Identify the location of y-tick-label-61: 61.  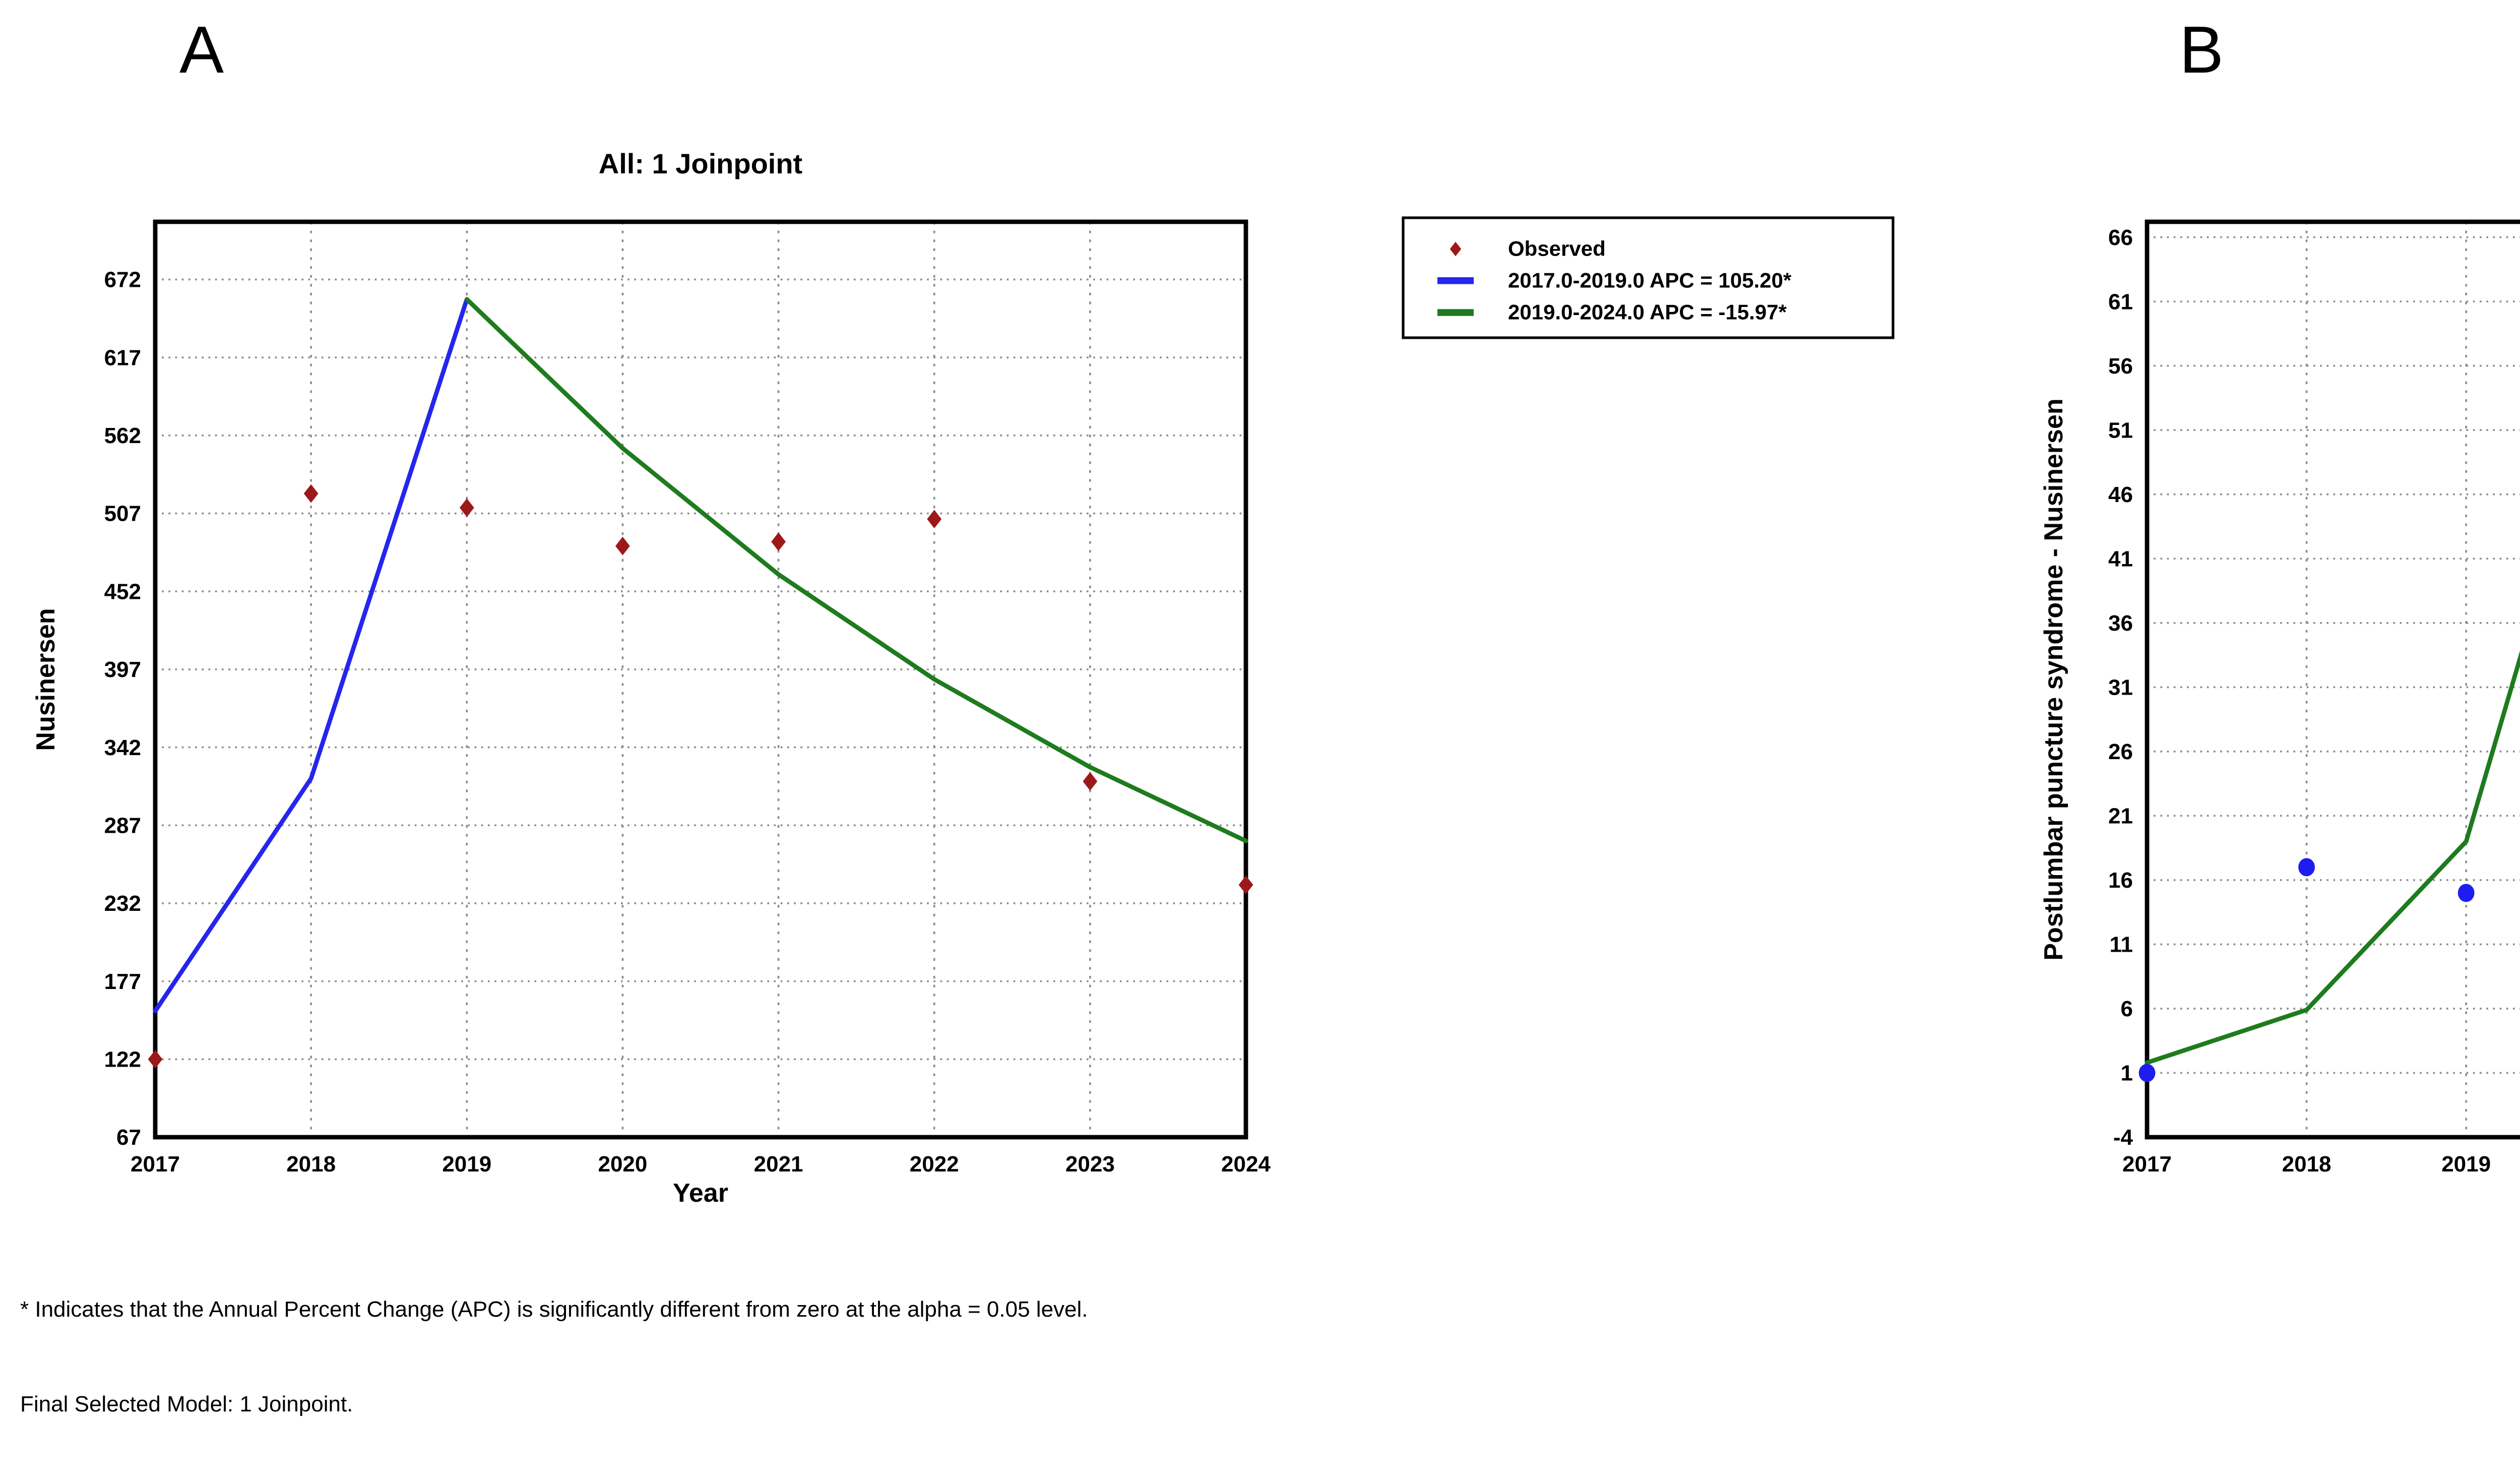
(2121, 301).